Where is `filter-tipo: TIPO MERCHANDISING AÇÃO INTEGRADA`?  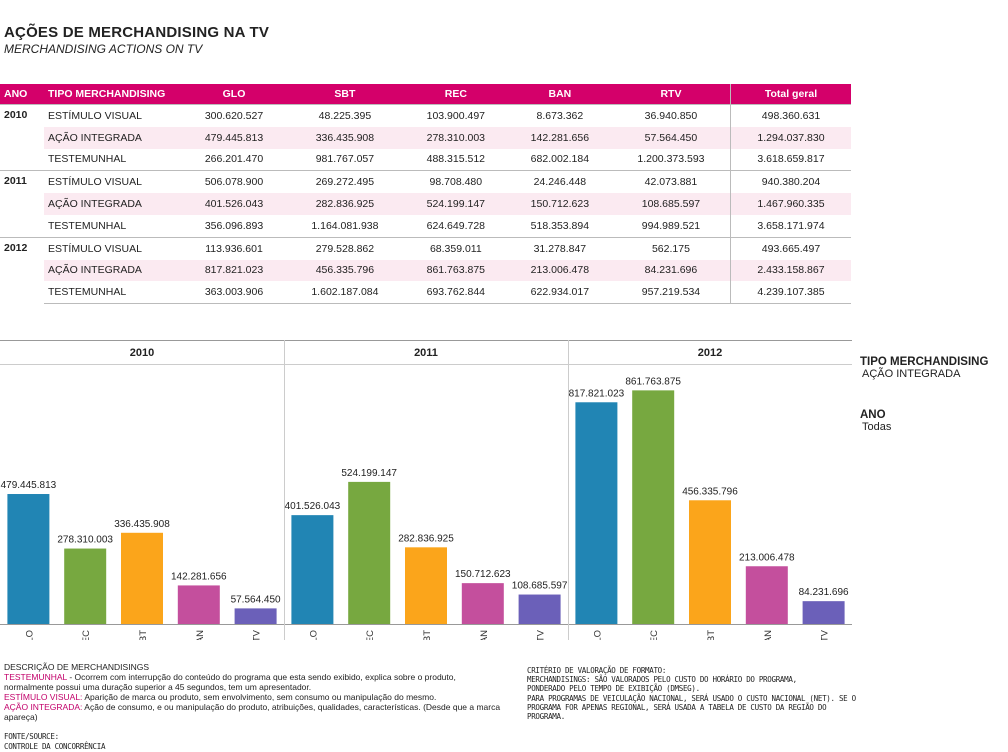 filter-tipo: TIPO MERCHANDISING AÇÃO INTEGRADA is located at coordinates (924, 368).